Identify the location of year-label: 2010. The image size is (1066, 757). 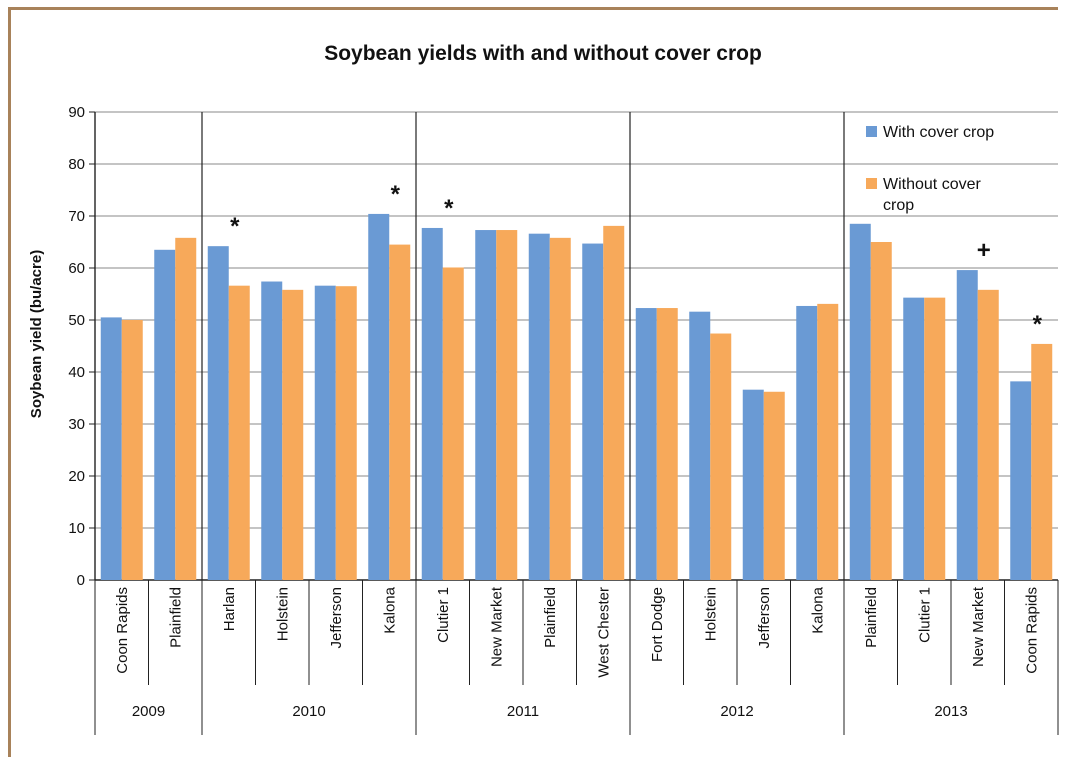
(308, 711).